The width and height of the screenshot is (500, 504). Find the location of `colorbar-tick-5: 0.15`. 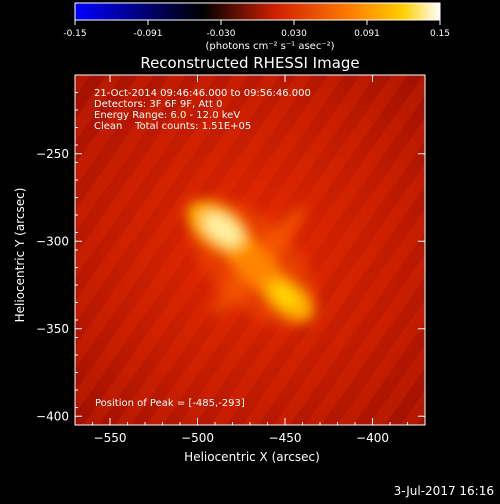

colorbar-tick-5: 0.15 is located at coordinates (440, 34).